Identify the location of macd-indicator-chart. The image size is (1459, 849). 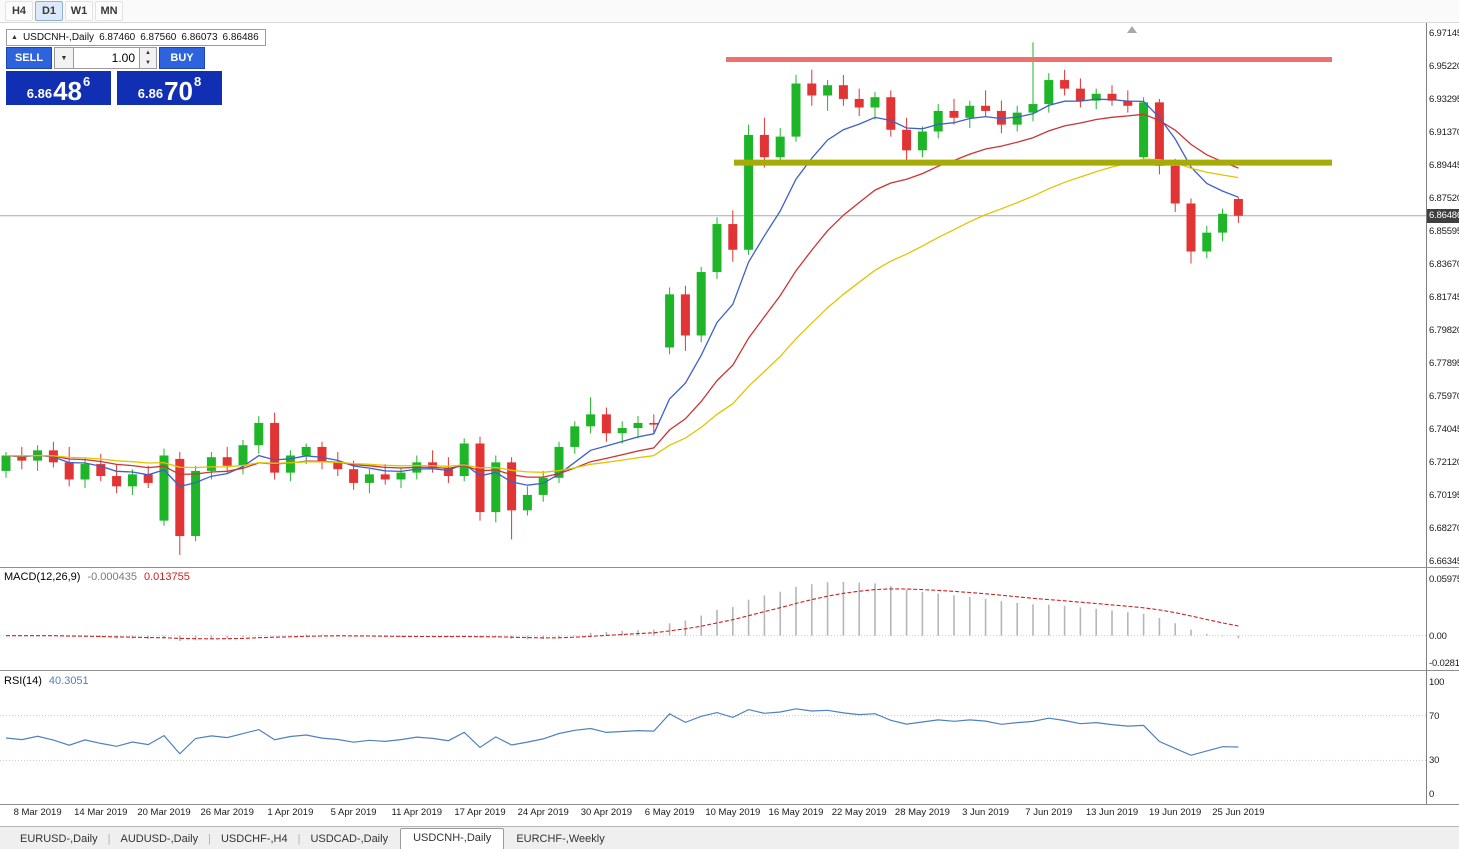
(713, 619).